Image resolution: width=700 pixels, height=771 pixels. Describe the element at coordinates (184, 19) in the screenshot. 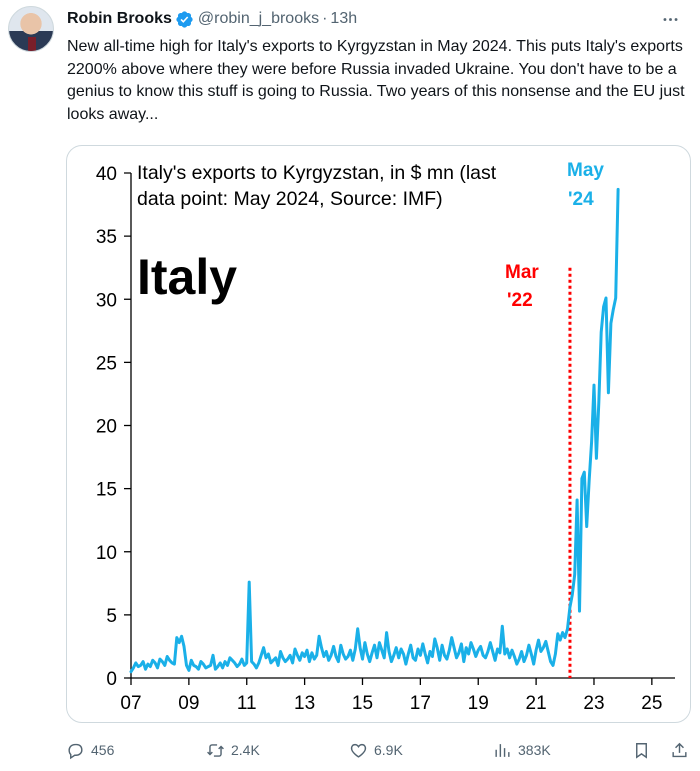

I see `verified-badge-icon` at that location.